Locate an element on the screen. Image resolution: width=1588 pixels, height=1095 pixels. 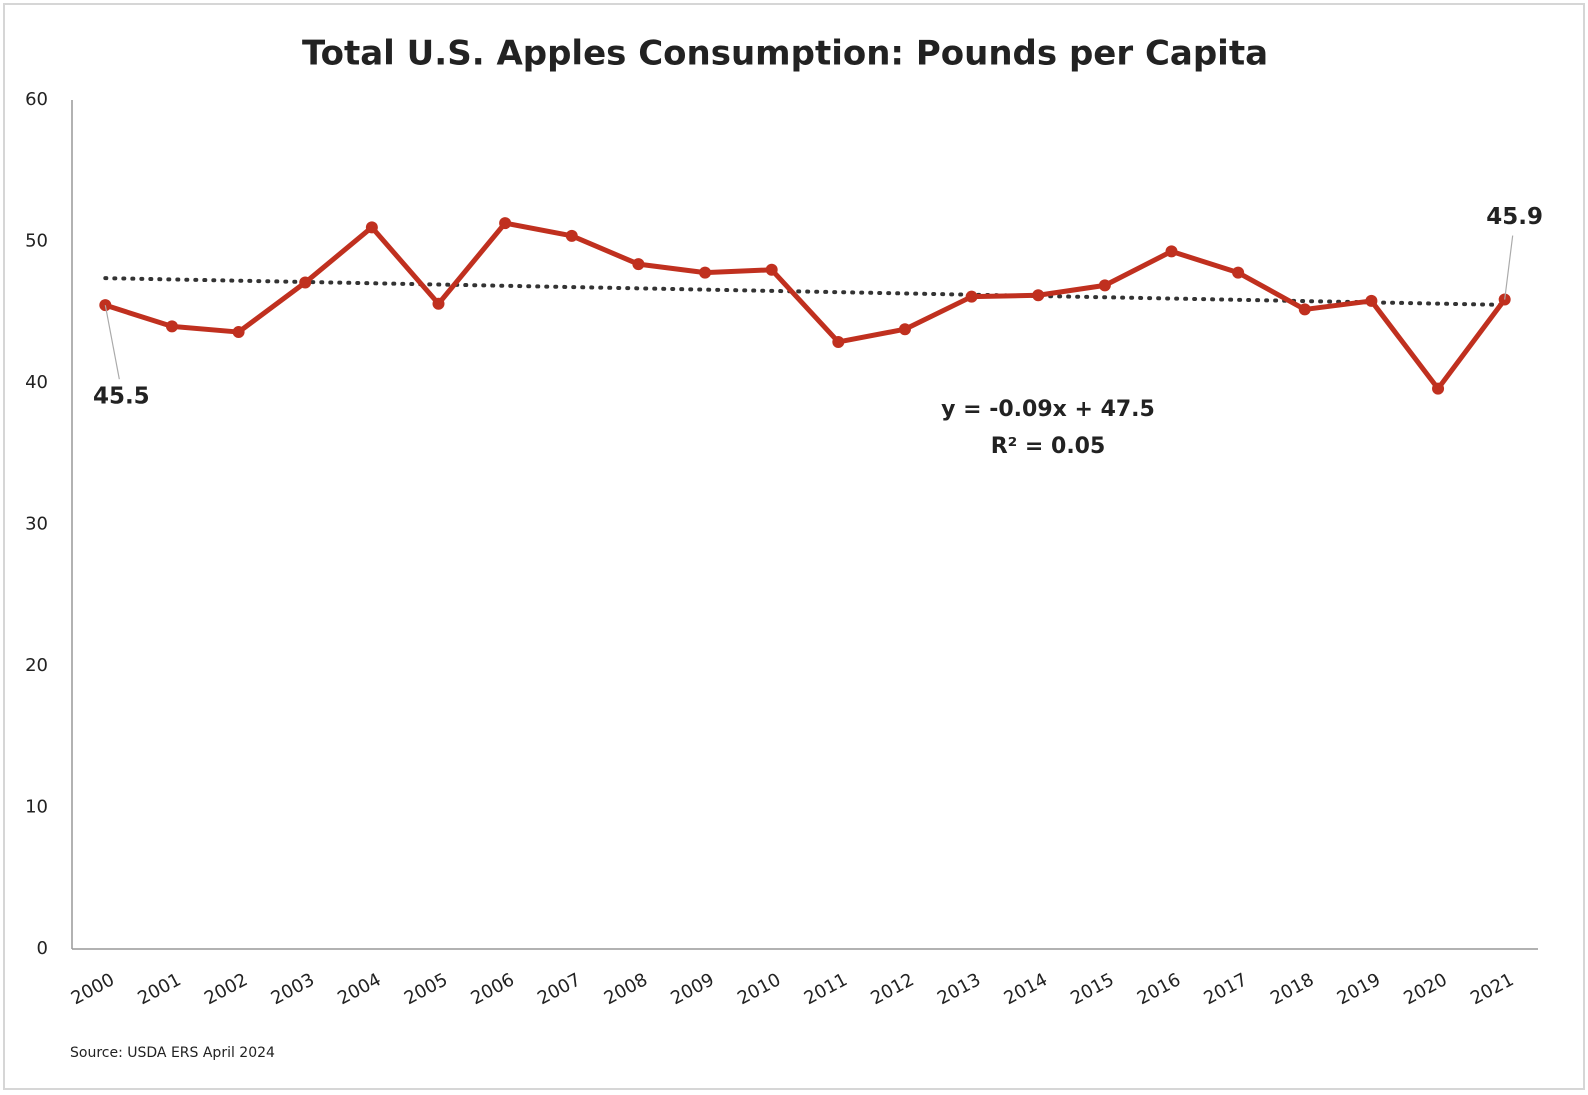
trend-equation: y = -0.09x + 47.5 is located at coordinates (1048, 409).